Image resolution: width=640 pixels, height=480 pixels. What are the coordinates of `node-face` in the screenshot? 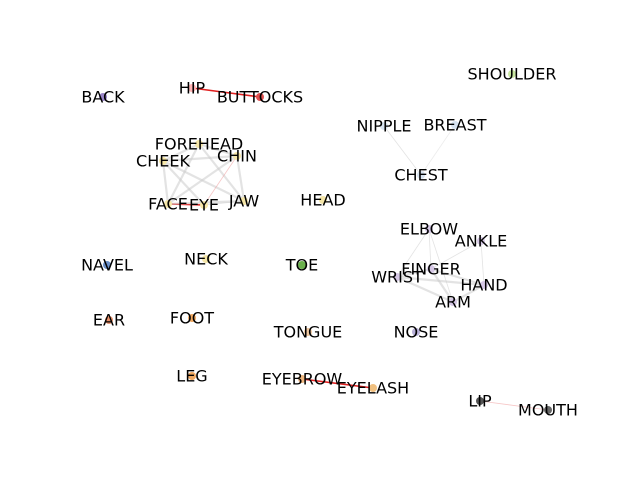 It's located at (168, 204).